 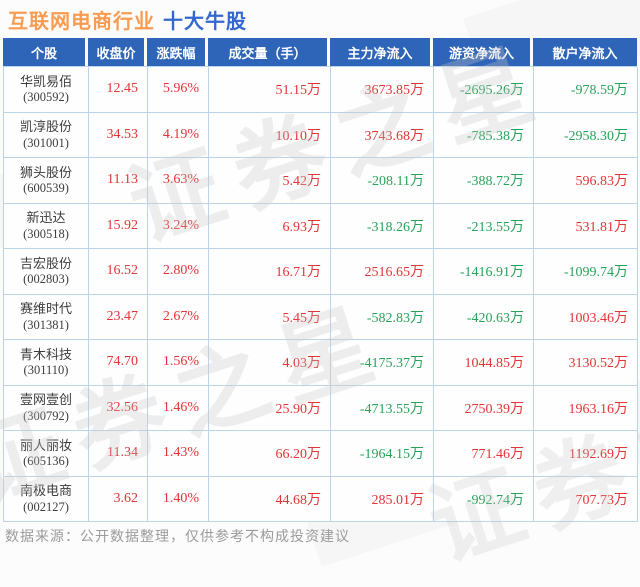 I want to click on volume-cell: 10.10万, so click(x=270, y=135).